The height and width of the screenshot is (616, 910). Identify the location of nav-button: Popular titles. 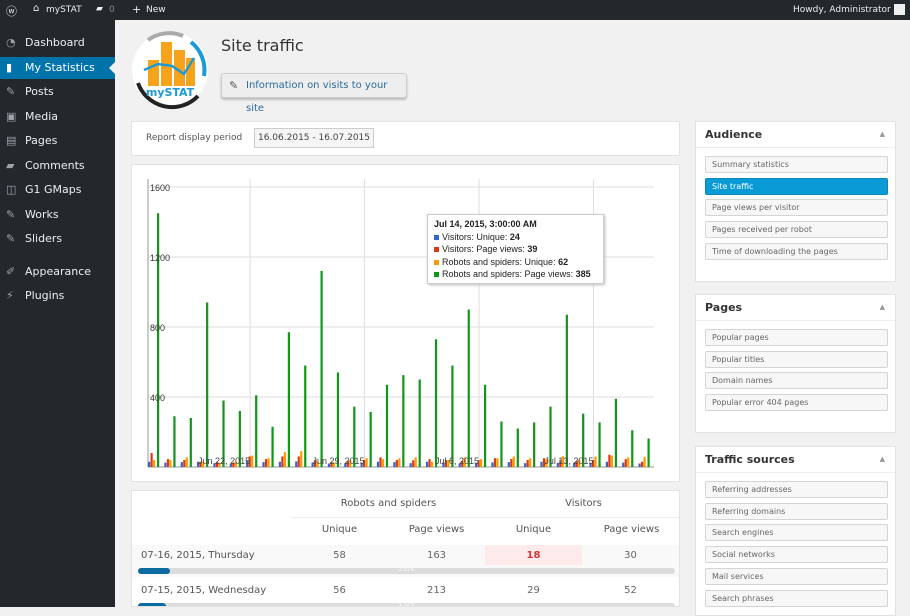
(796, 359).